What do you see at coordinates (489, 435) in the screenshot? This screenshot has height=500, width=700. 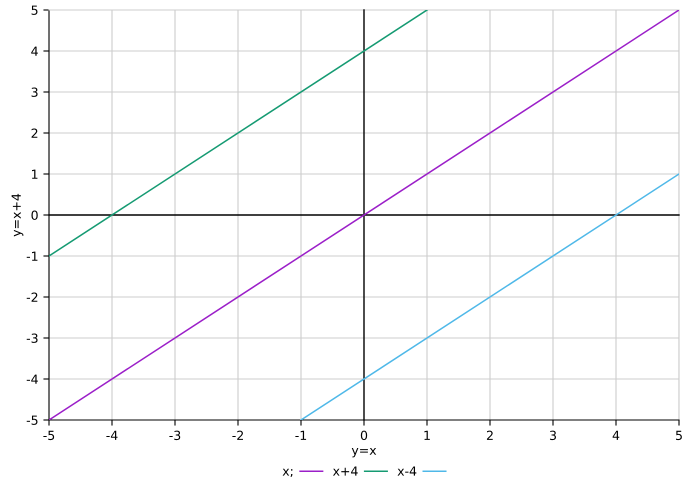 I see `x-tick-label: 2` at bounding box center [489, 435].